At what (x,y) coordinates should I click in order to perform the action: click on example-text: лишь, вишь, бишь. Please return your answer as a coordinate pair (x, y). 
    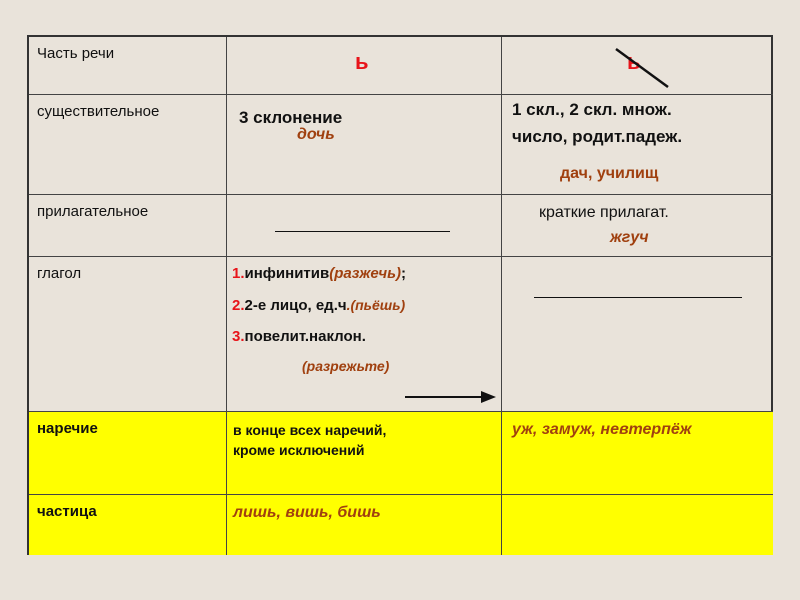
    Looking at the image, I should click on (307, 512).